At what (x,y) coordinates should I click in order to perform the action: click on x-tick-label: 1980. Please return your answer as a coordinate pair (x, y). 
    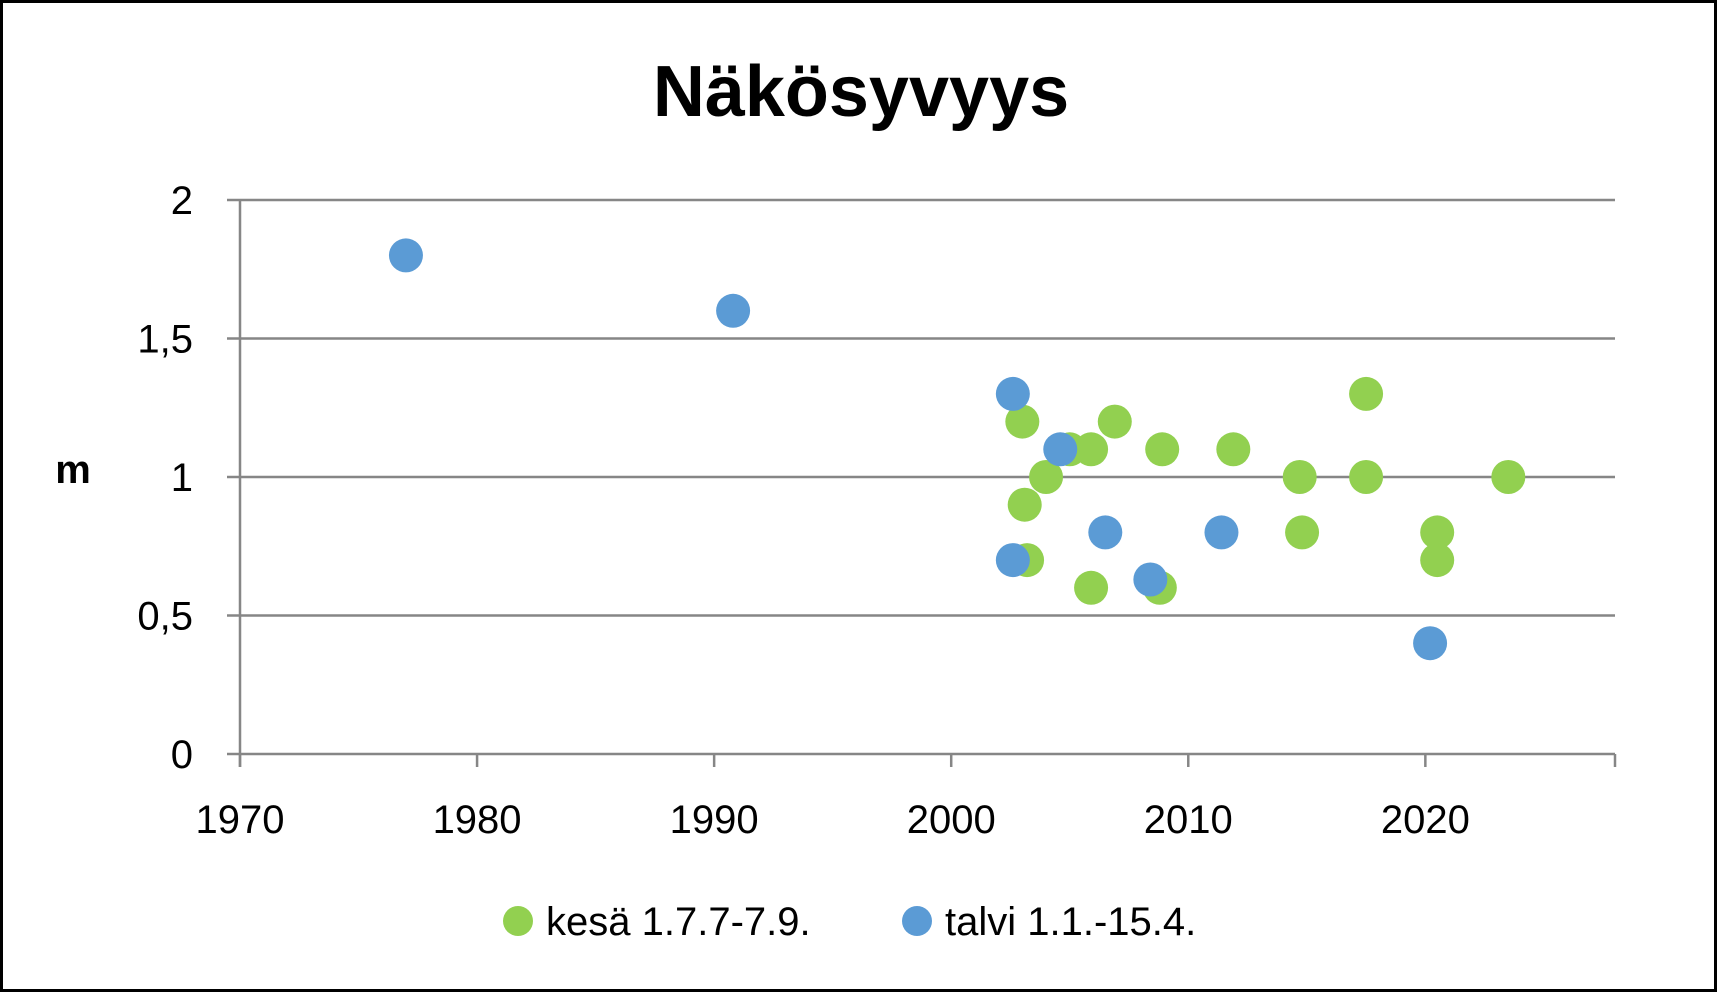
    Looking at the image, I should click on (477, 820).